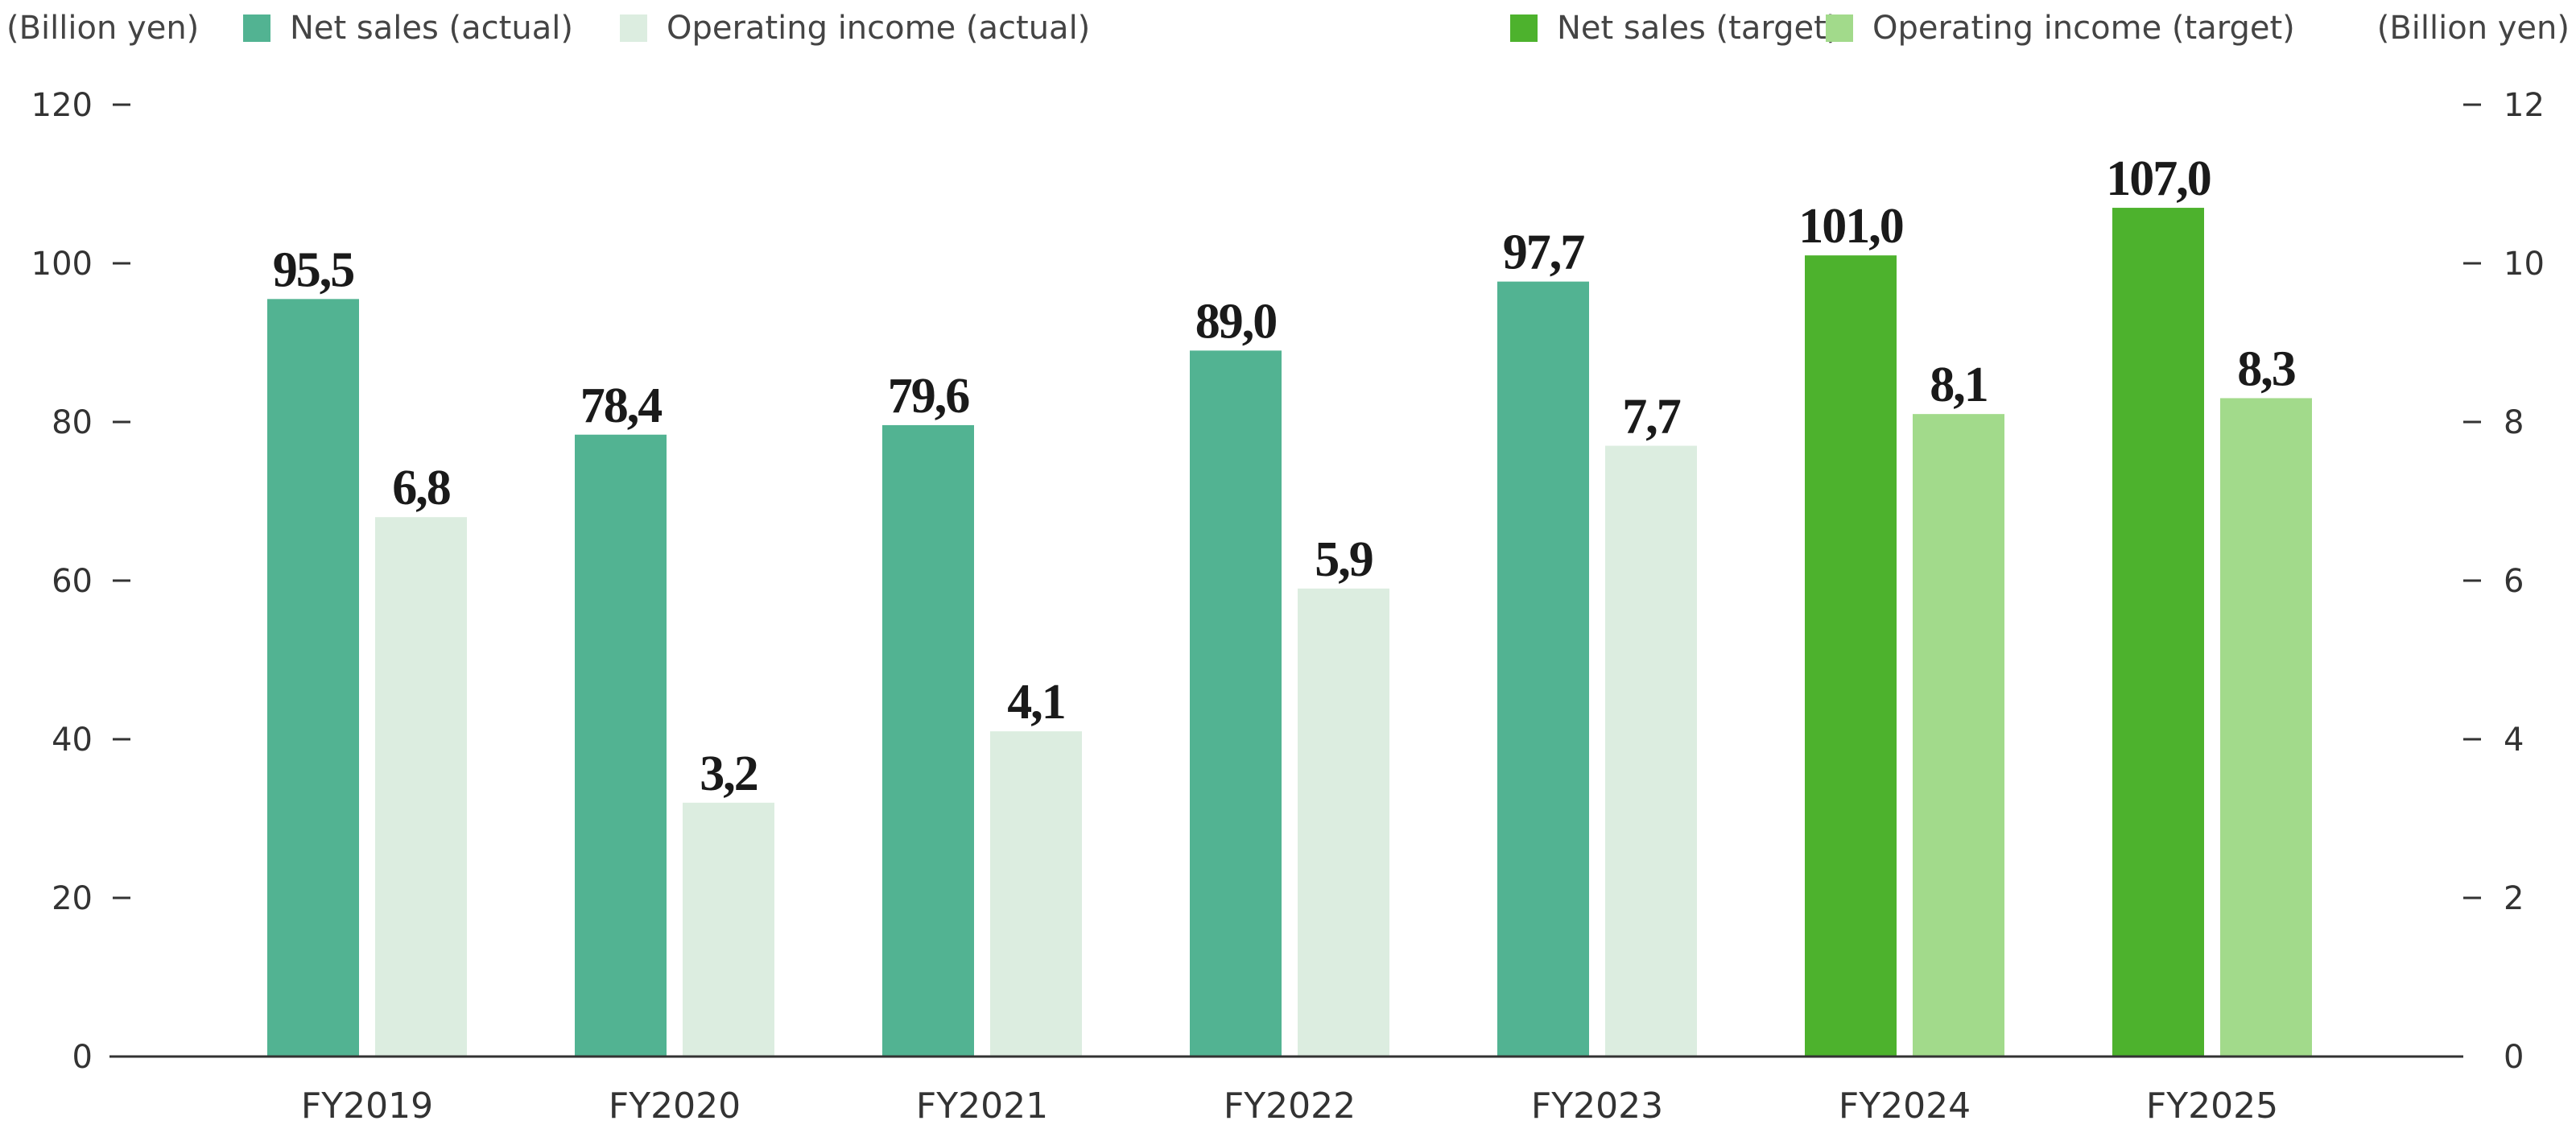 Image resolution: width=2576 pixels, height=1129 pixels. Describe the element at coordinates (2514, 898) in the screenshot. I see `right-tick-label: 2` at that location.